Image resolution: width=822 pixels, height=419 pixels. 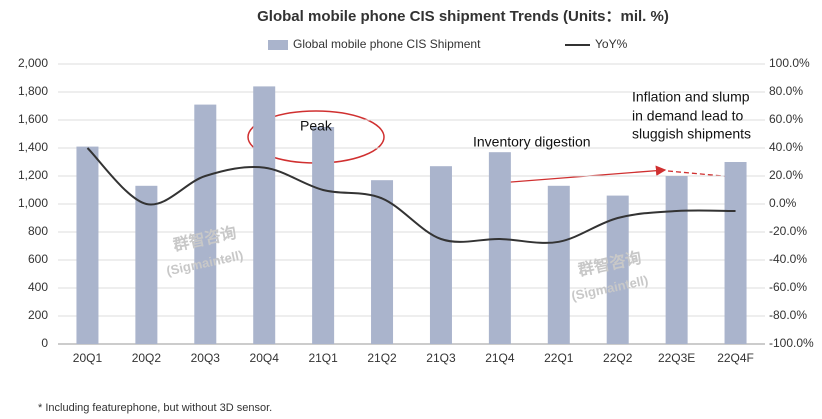 I want to click on y-tick-label: 2,000, so click(x=33, y=63).